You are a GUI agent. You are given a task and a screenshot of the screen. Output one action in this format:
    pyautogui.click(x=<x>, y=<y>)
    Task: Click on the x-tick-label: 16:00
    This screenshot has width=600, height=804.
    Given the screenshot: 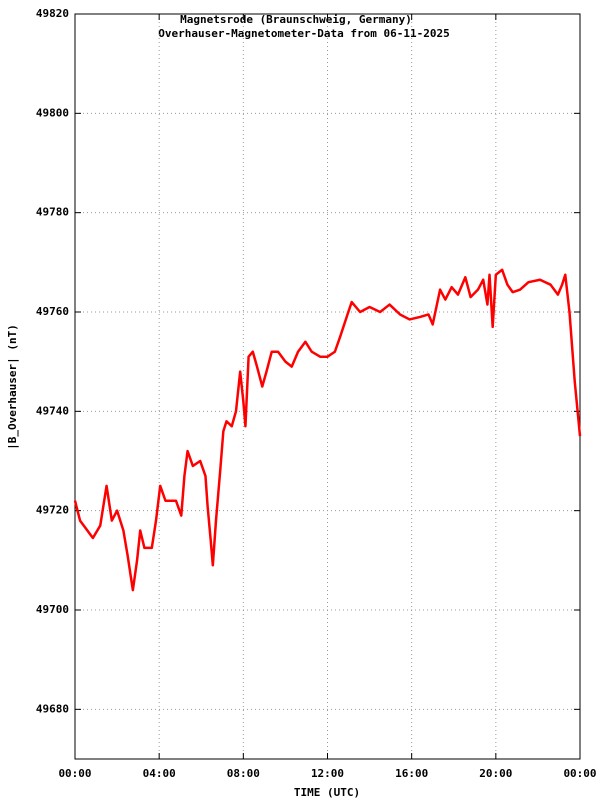 What is the action you would take?
    pyautogui.click(x=411, y=773)
    